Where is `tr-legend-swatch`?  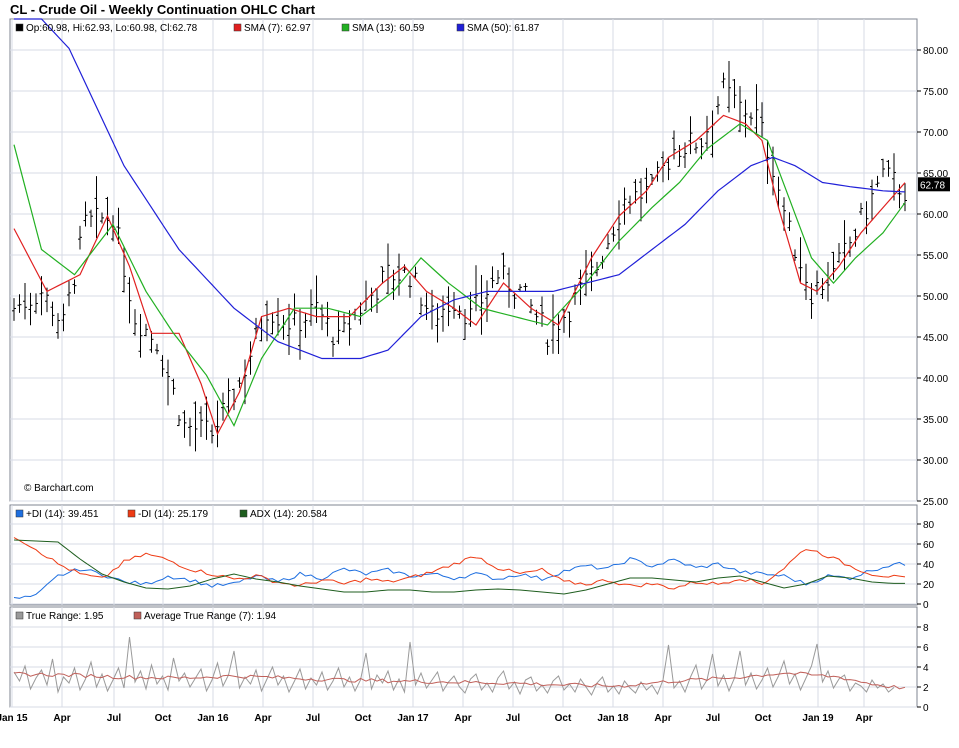
tr-legend-swatch is located at coordinates (19, 615).